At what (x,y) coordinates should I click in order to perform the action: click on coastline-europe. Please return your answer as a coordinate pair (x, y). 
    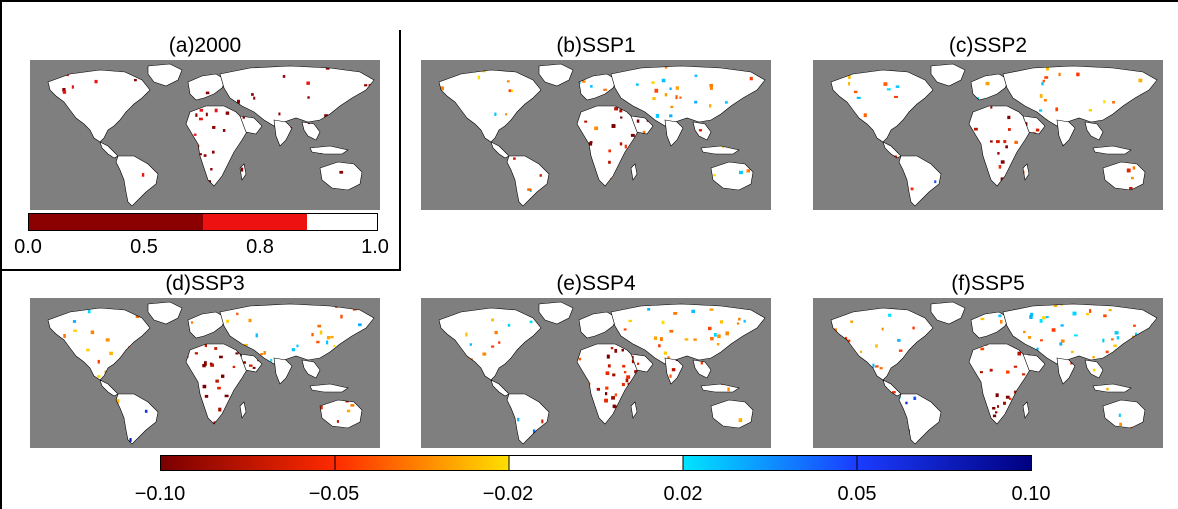
    Looking at the image, I should click on (598, 87).